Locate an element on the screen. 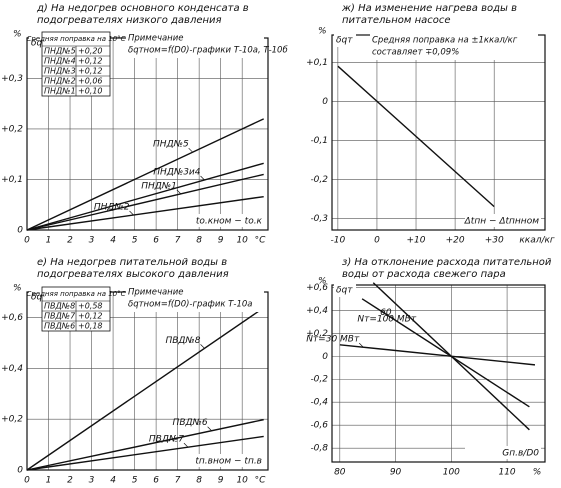 The image size is (561, 488). chart-title: воды от расхода свежего пара is located at coordinates (424, 274).